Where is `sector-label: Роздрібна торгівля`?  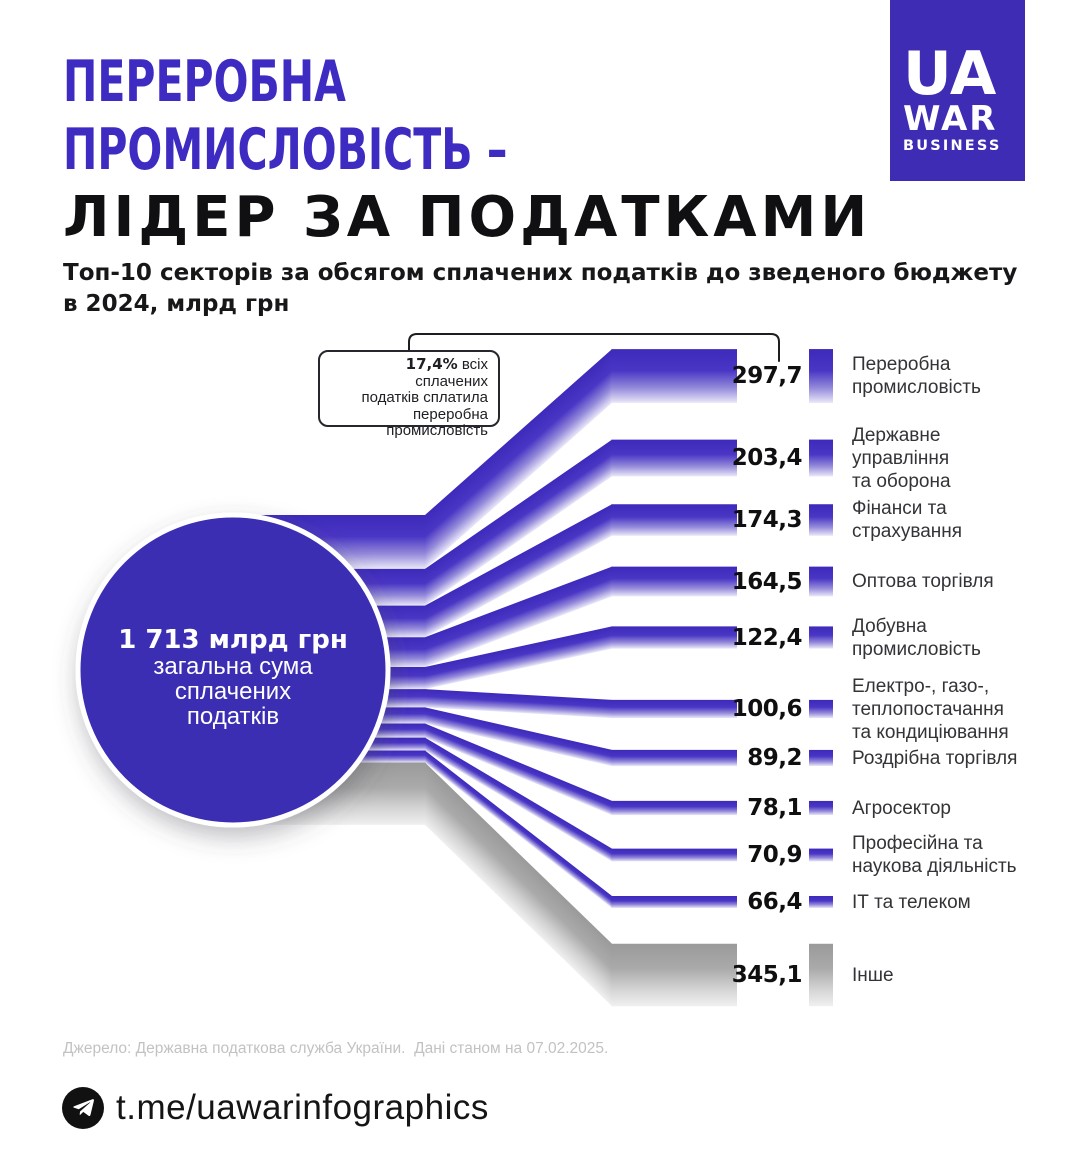 sector-label: Роздрібна торгівля is located at coordinates (934, 758).